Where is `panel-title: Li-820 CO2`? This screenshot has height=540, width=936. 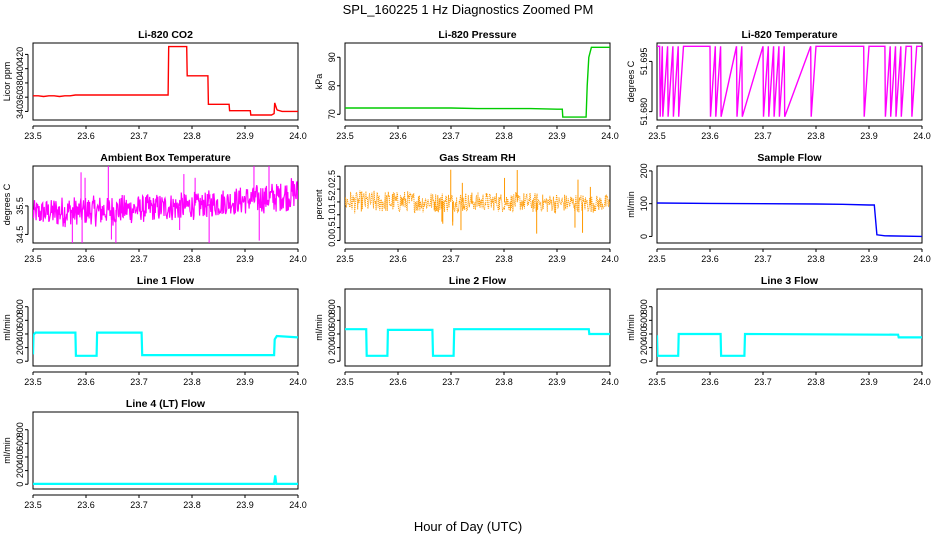 panel-title: Li-820 CO2 is located at coordinates (165, 35).